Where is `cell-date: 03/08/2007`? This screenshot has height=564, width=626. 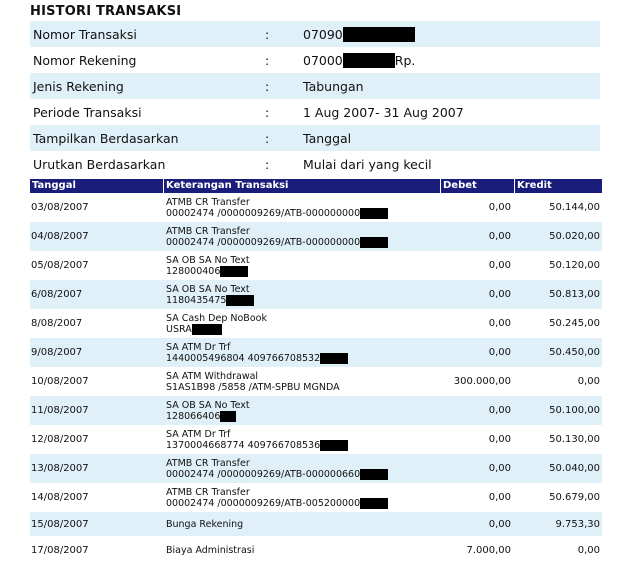 cell-date: 03/08/2007 is located at coordinates (60, 207).